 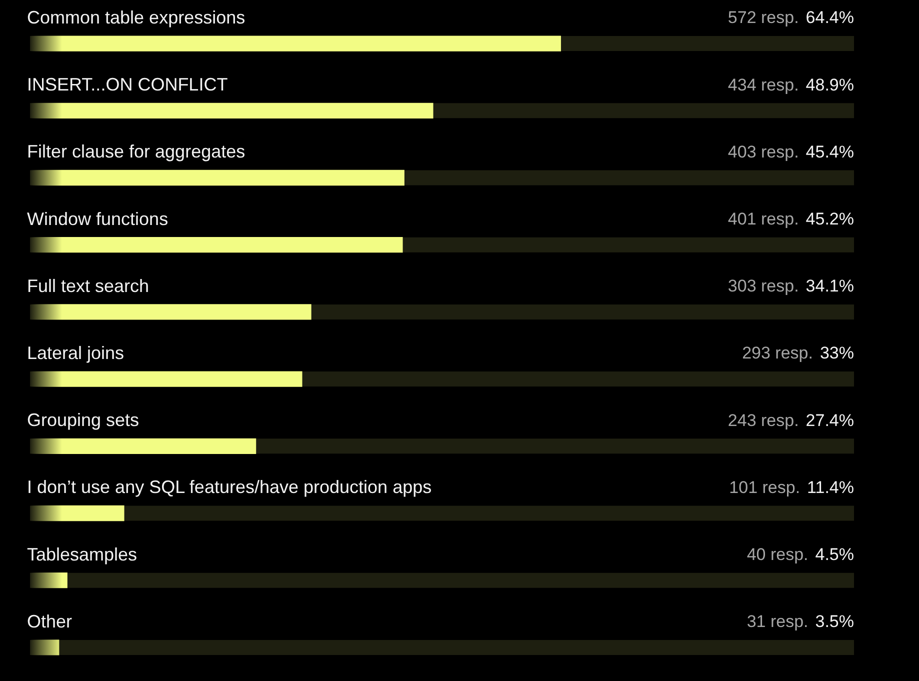 I want to click on annotation: 401 resp., so click(x=763, y=219).